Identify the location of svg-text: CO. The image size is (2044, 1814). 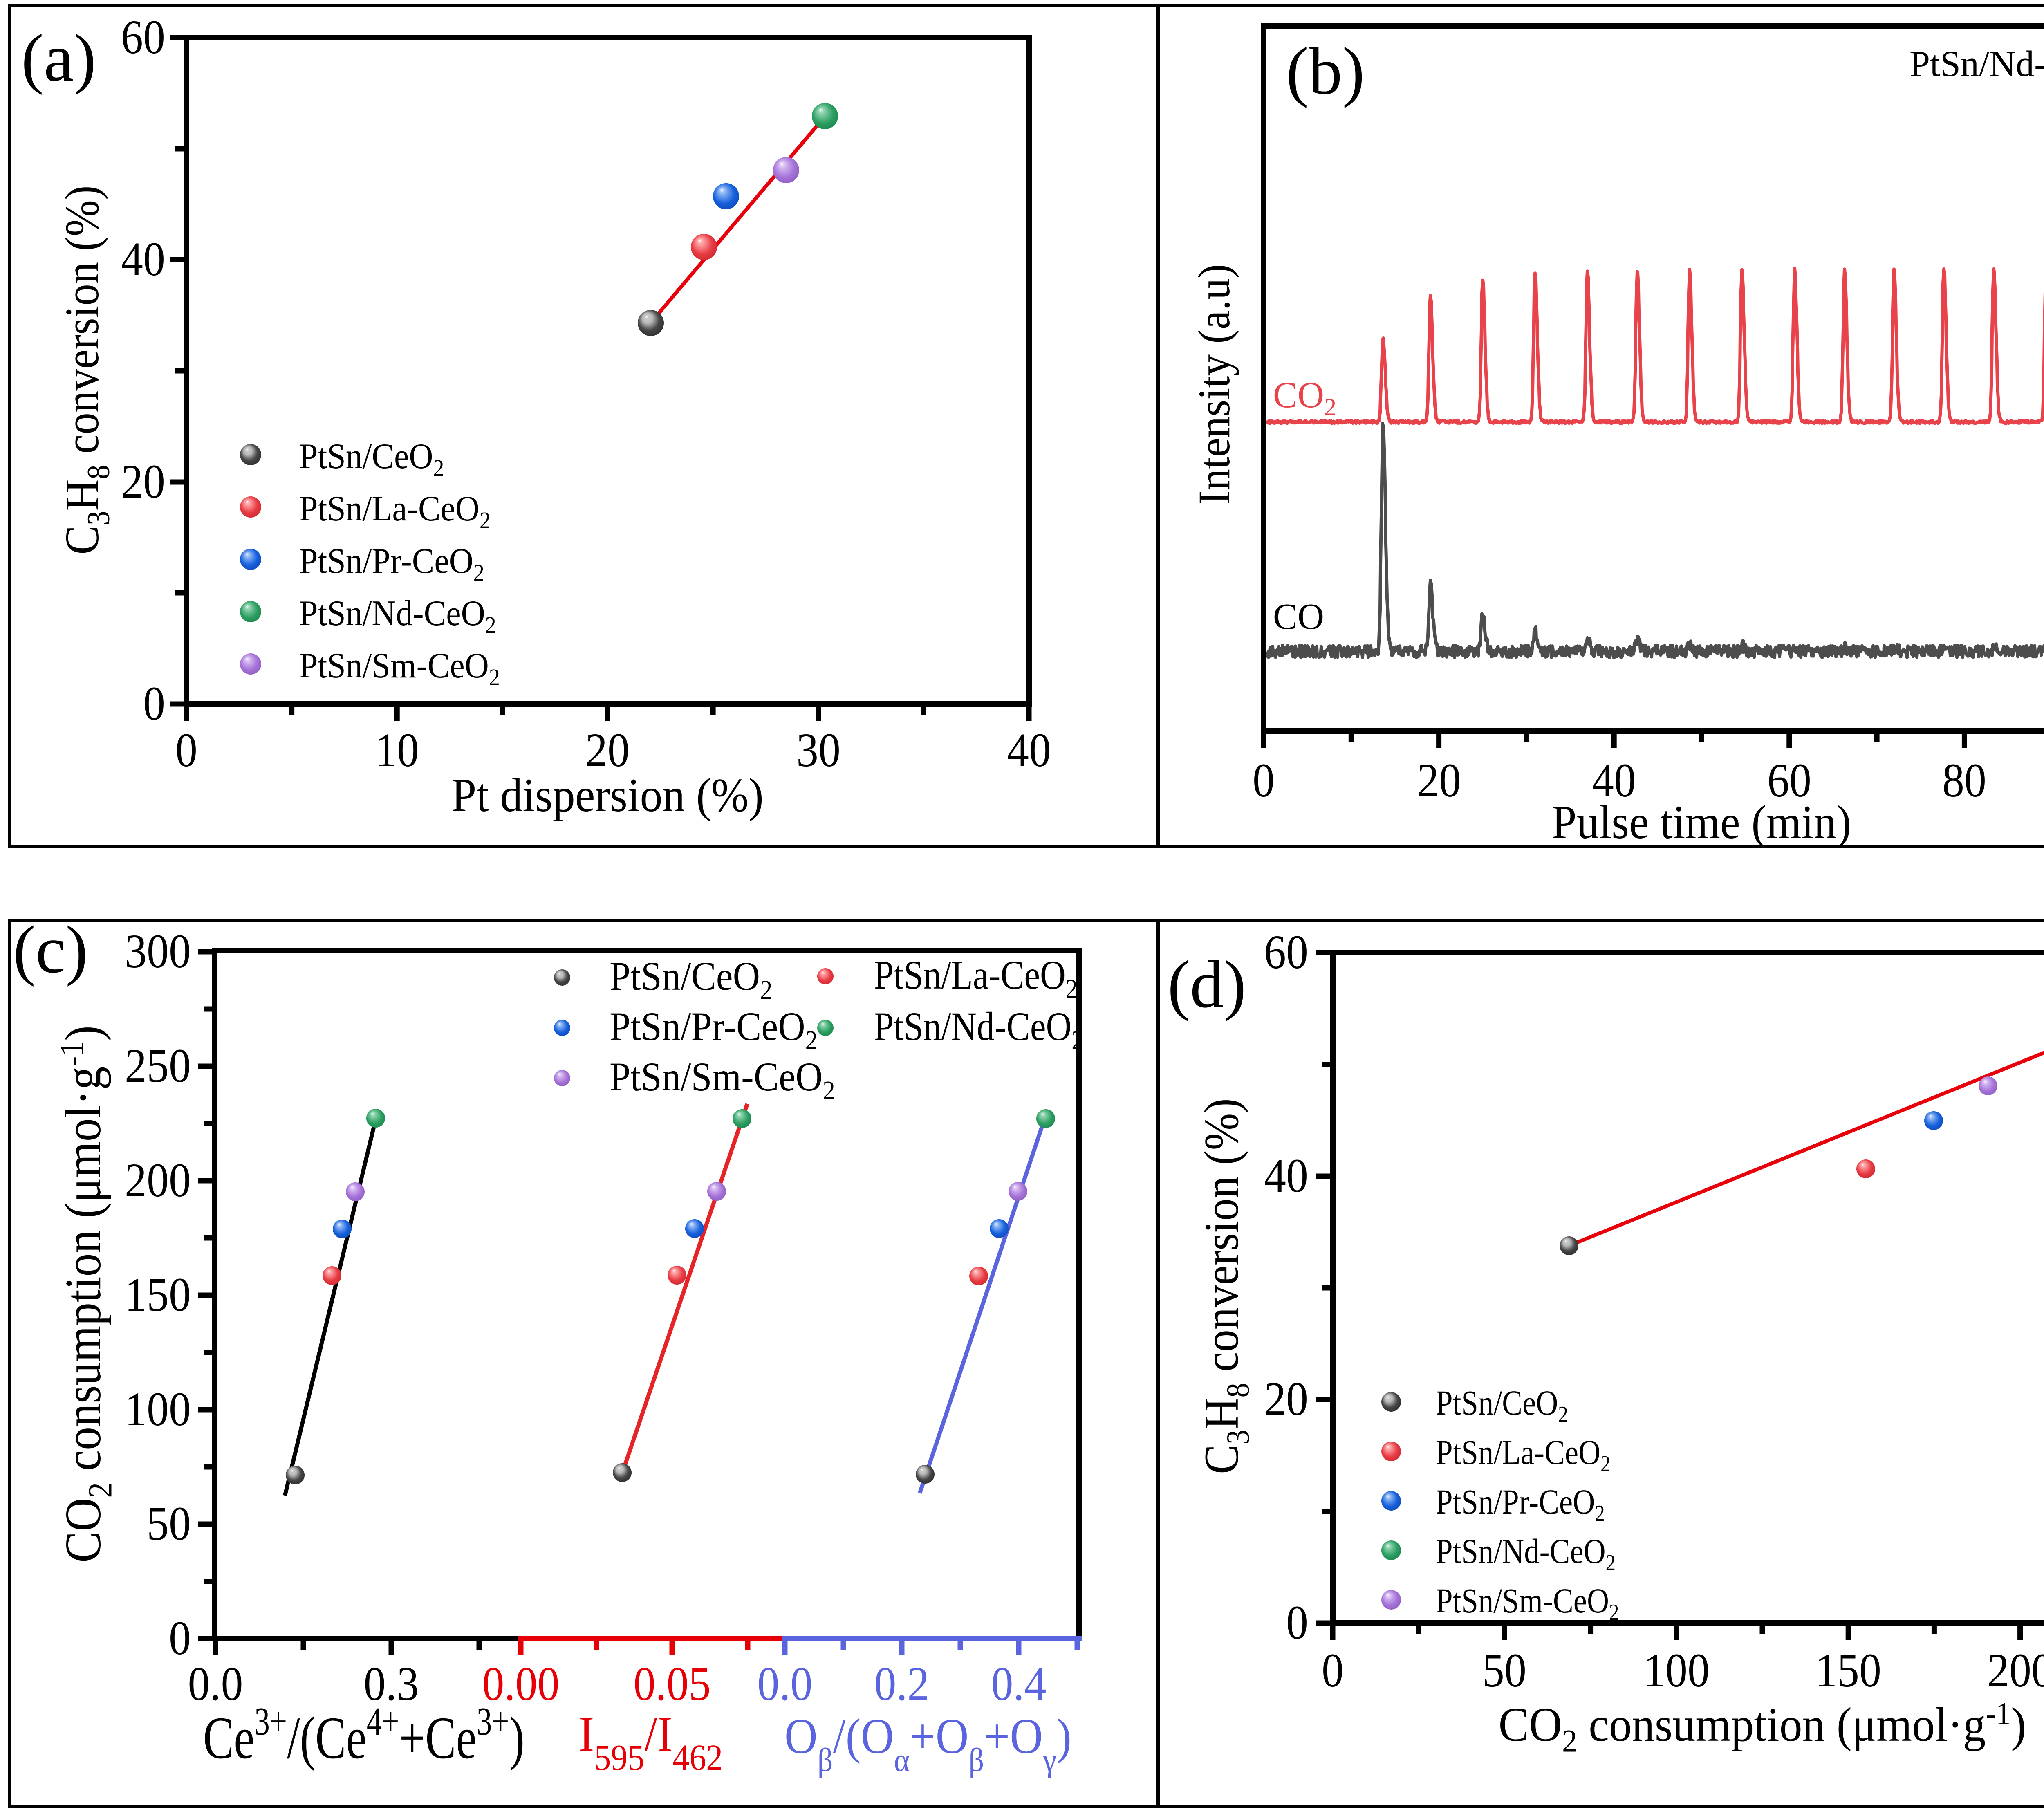
(1298, 616).